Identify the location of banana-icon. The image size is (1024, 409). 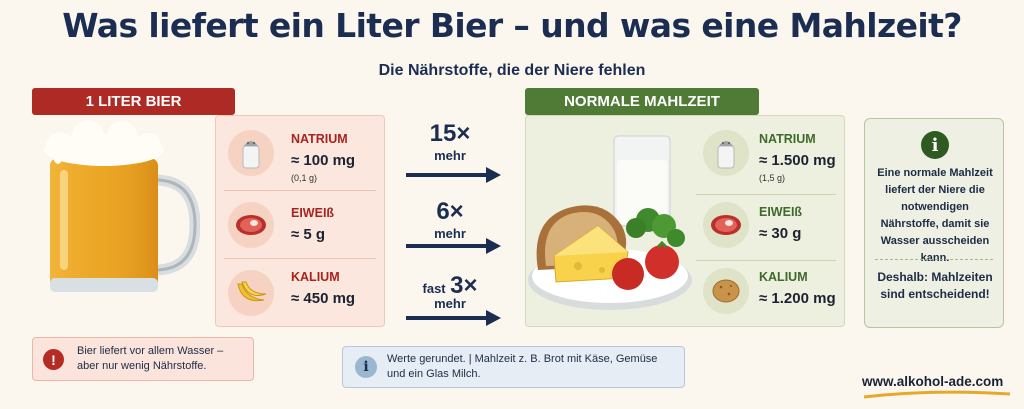
(251, 293).